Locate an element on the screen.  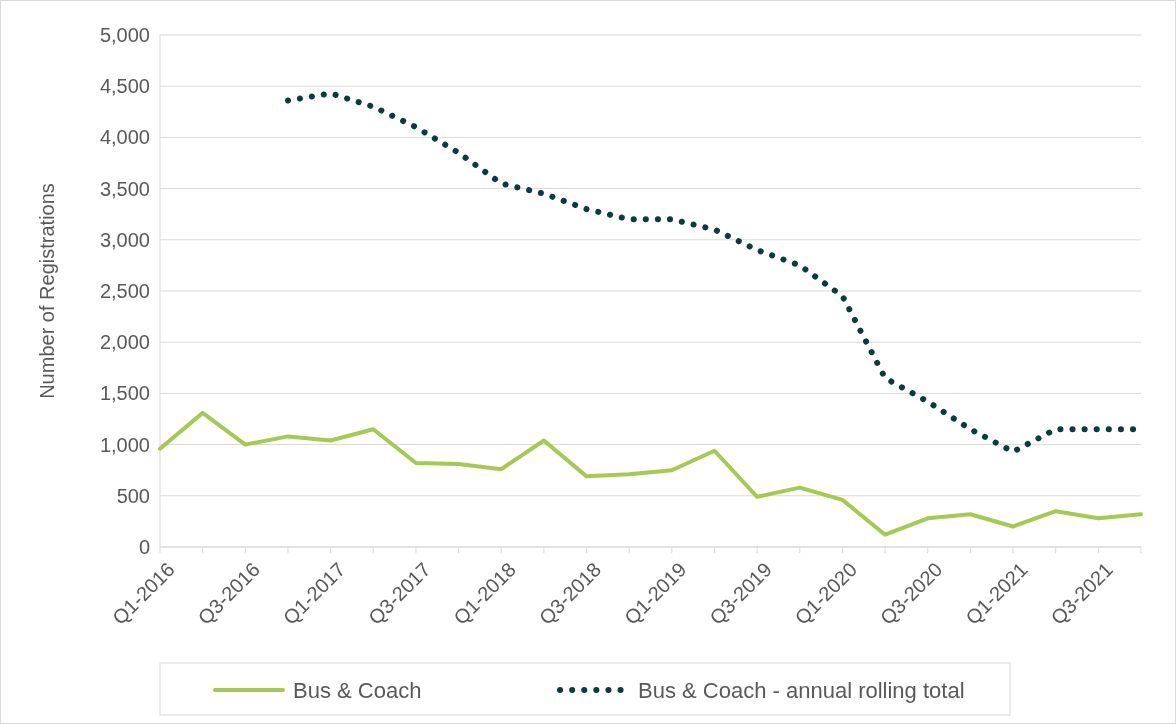
y-tick-label: 2,500 is located at coordinates (124, 291).